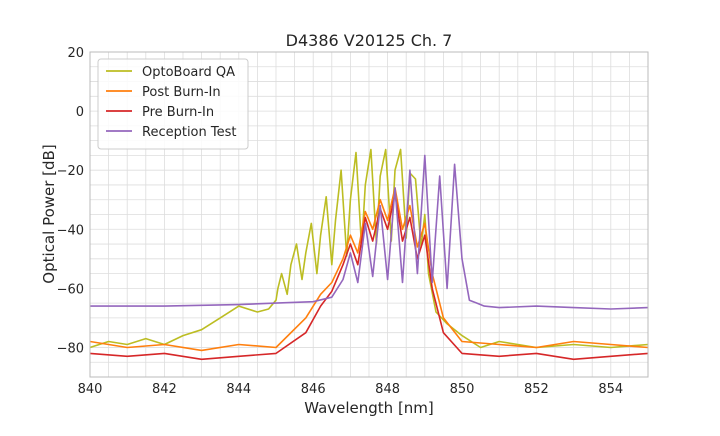 The height and width of the screenshot is (436, 720). What do you see at coordinates (181, 92) in the screenshot?
I see `legend-label: Post Burn-In` at bounding box center [181, 92].